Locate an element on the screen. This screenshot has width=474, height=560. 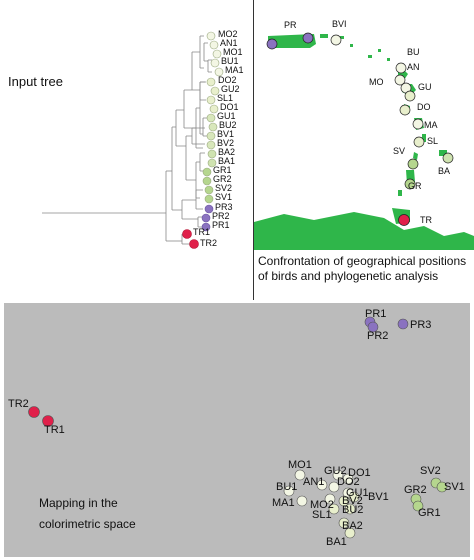
tree-leaf-nodes is located at coordinates (203, 140).